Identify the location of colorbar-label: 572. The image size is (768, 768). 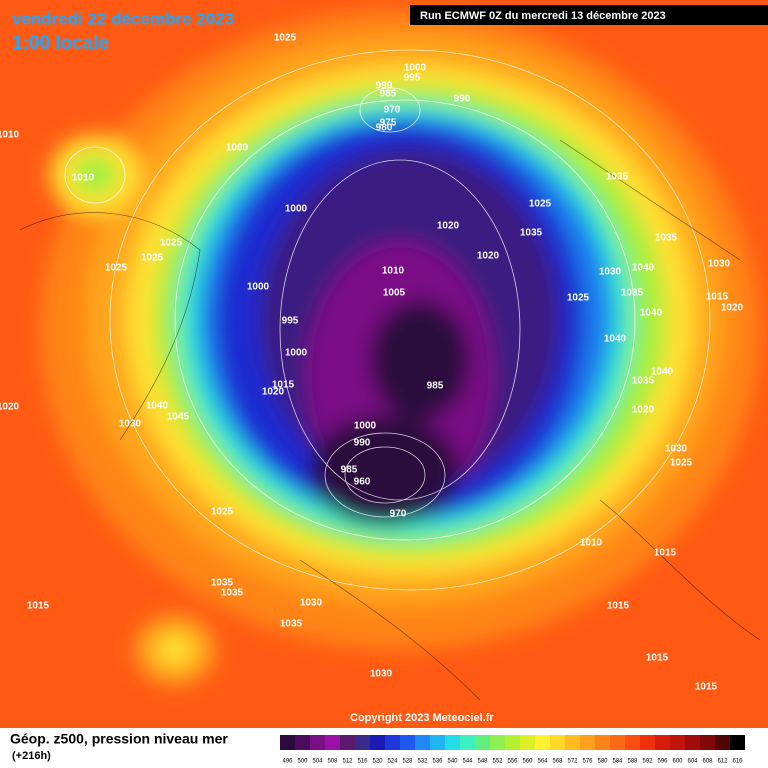
(572, 762).